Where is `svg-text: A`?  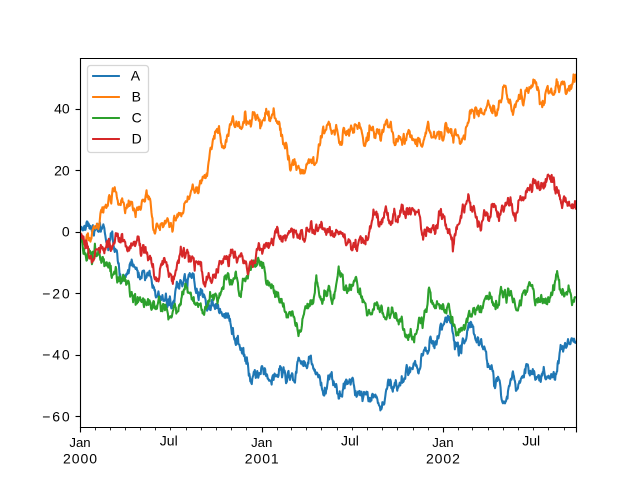 svg-text: A is located at coordinates (136, 76).